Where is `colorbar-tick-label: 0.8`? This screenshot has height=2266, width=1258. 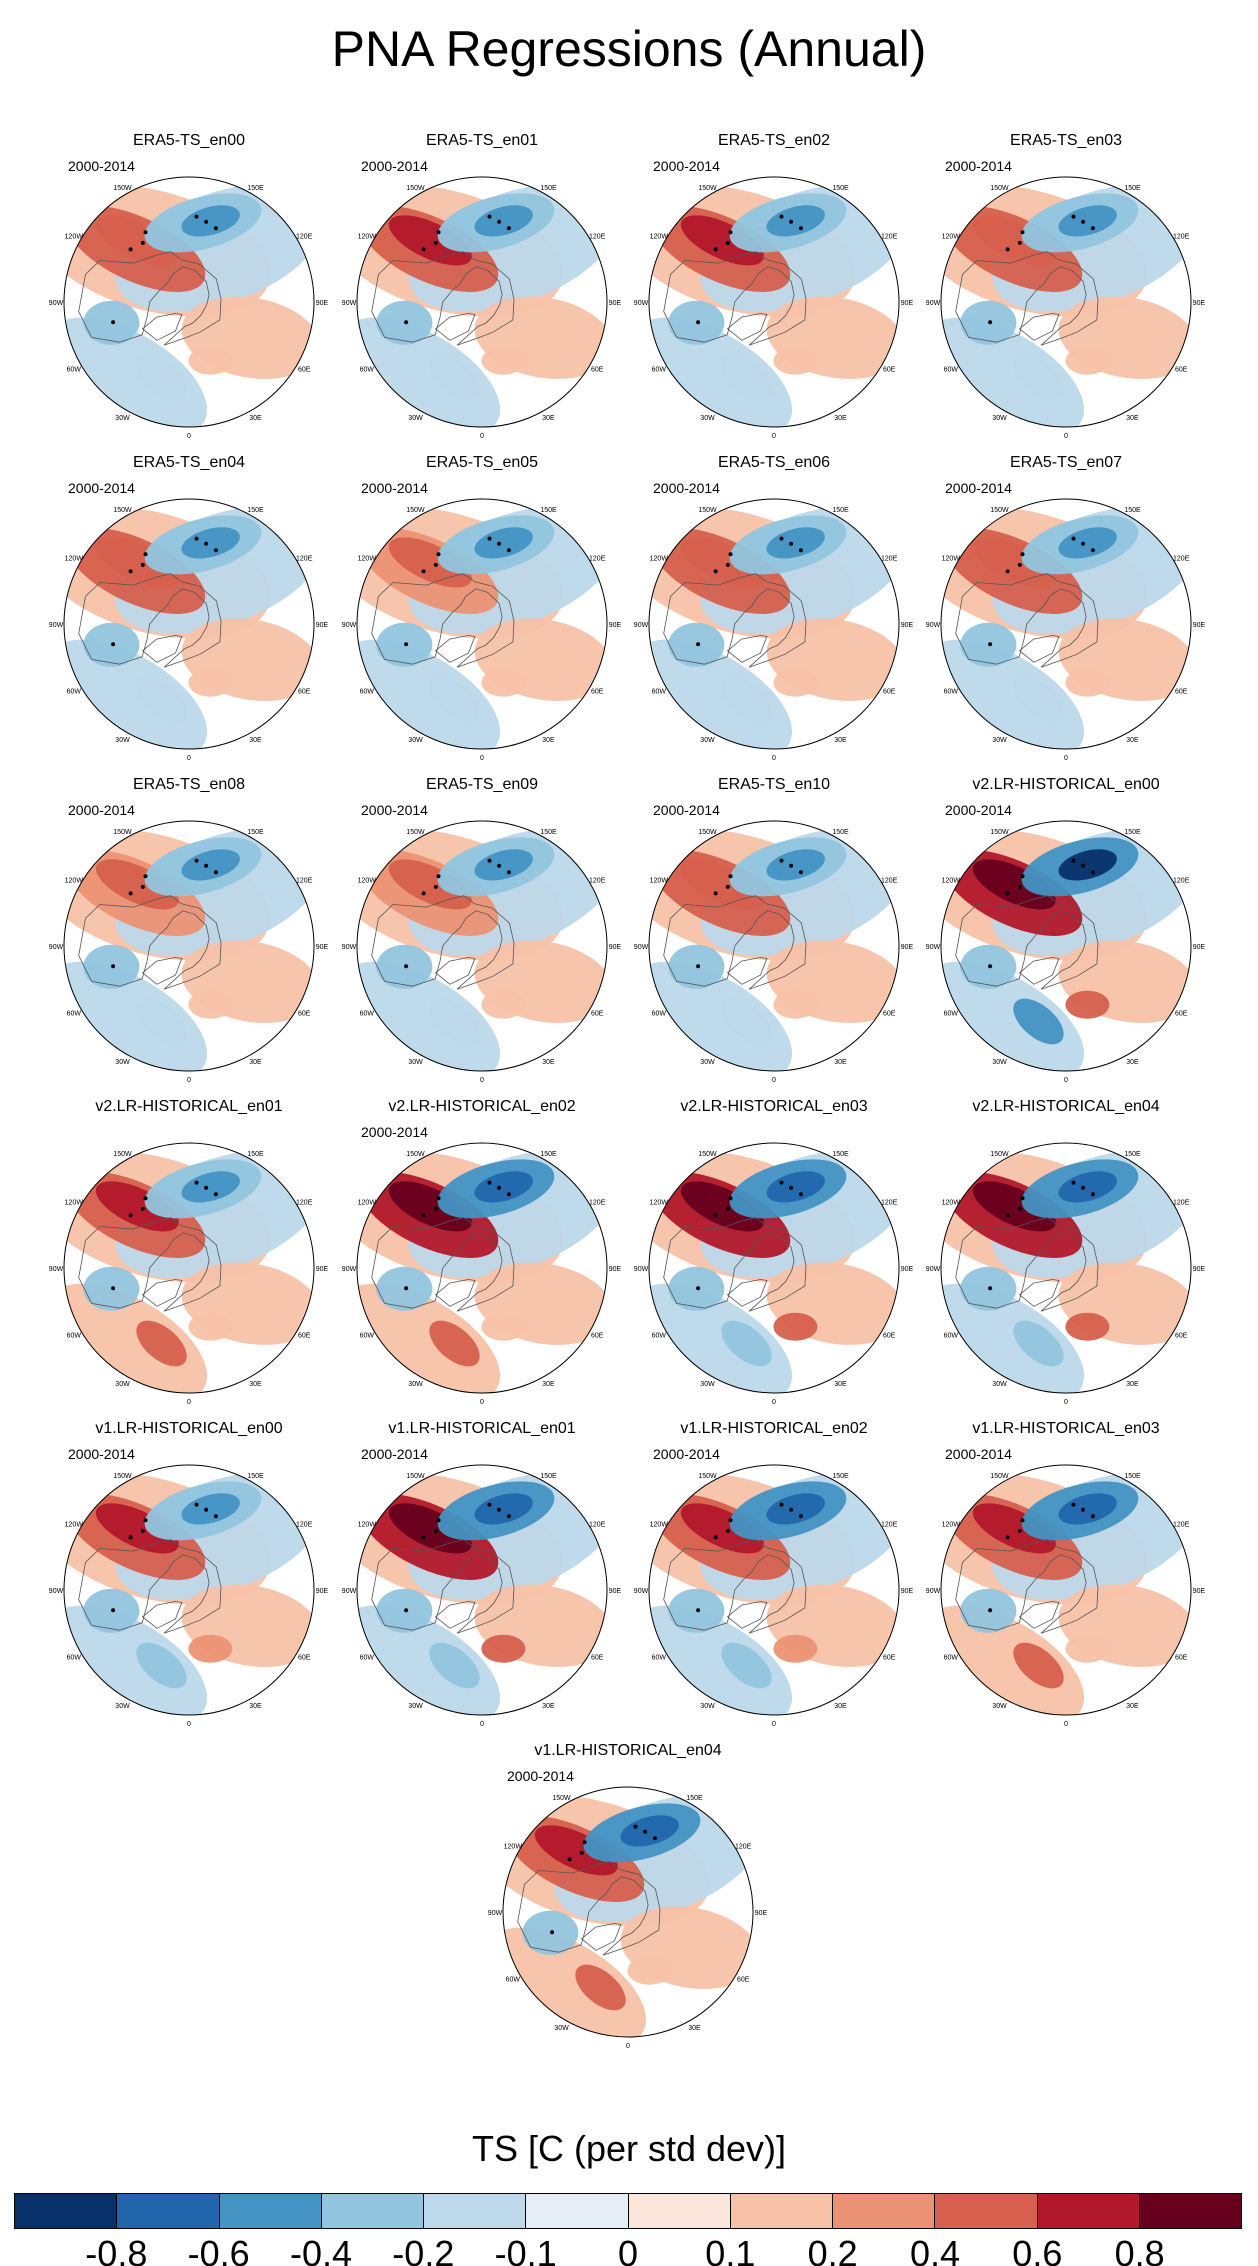 colorbar-tick-label: 0.8 is located at coordinates (1139, 2251).